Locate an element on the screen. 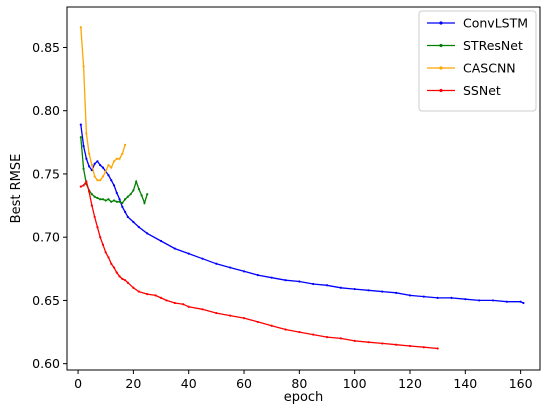 The height and width of the screenshot is (411, 550). y-tick-label: 0.60 is located at coordinates (46, 363).